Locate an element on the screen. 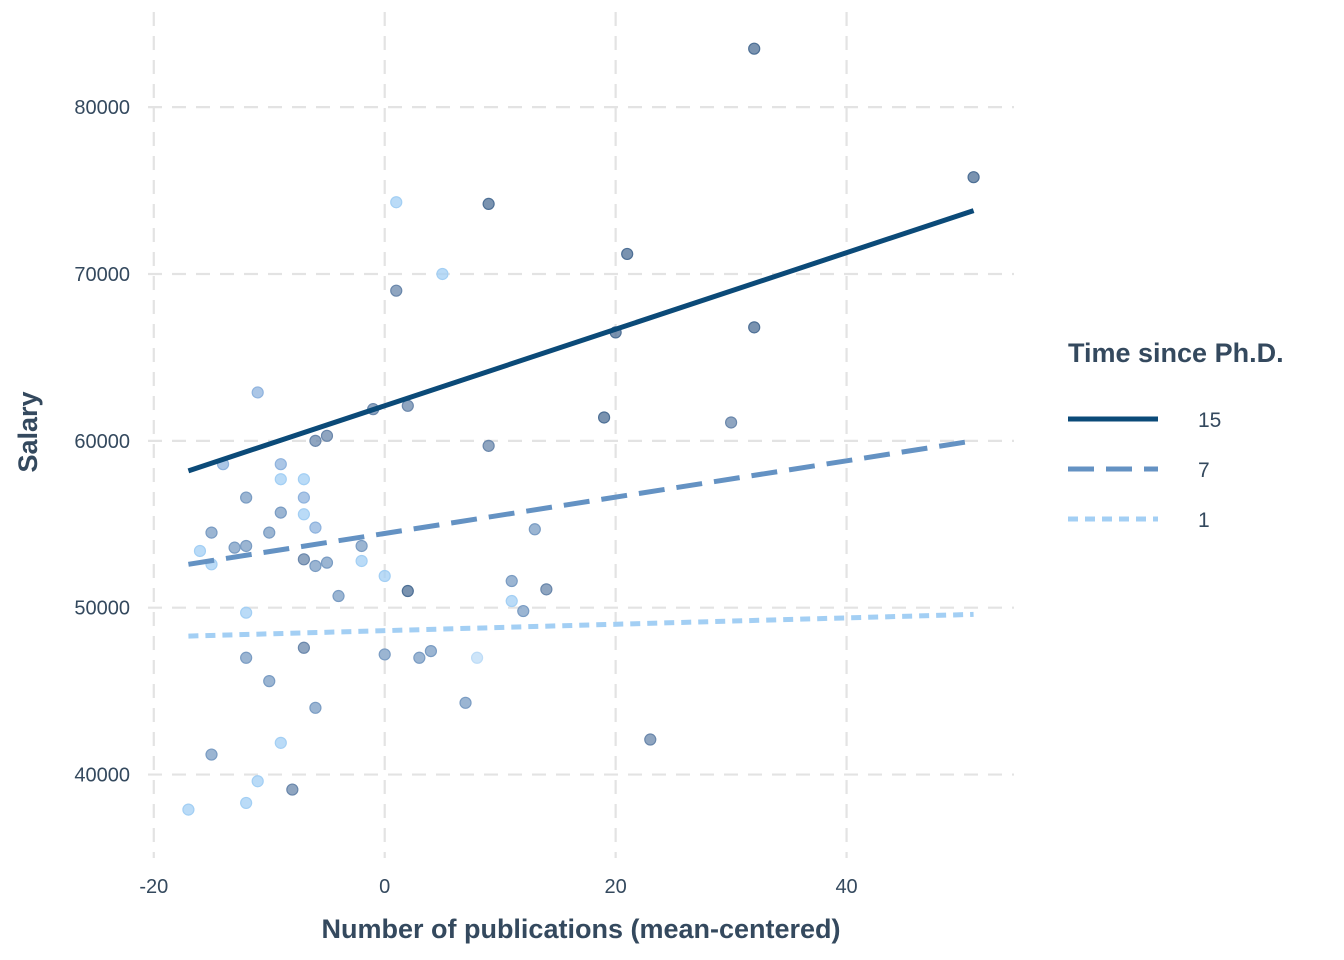 The width and height of the screenshot is (1344, 960). x-tick-label: 40 is located at coordinates (846, 887).